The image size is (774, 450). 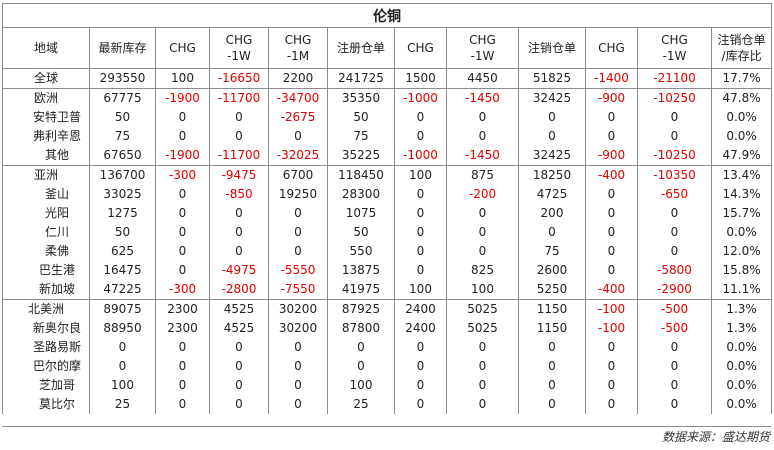 I want to click on table-cell: 47225, so click(x=122, y=290).